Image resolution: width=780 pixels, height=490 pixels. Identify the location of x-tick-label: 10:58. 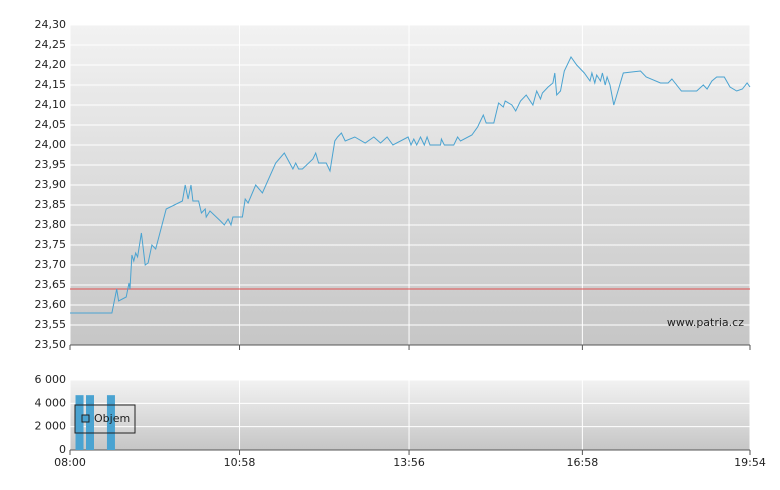
(240, 462).